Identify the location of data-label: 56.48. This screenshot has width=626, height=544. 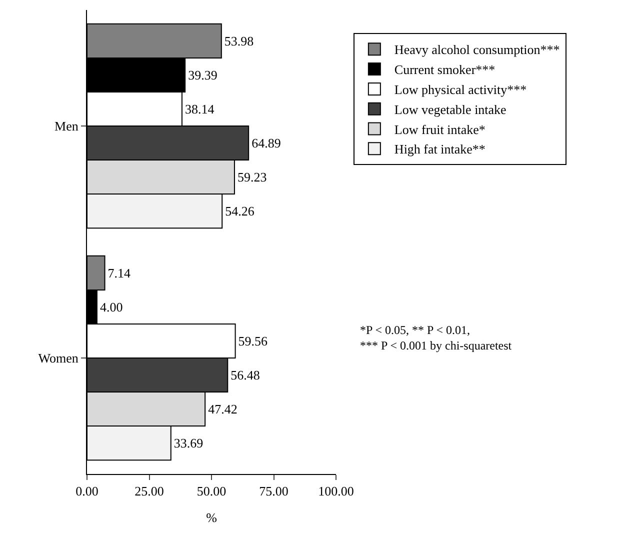
(245, 375).